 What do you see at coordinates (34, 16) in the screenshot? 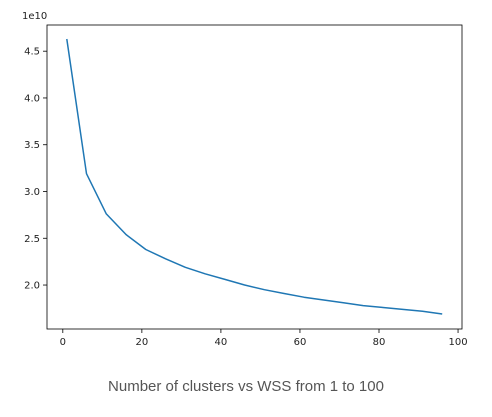
I see `y-offset-label: 1e10` at bounding box center [34, 16].